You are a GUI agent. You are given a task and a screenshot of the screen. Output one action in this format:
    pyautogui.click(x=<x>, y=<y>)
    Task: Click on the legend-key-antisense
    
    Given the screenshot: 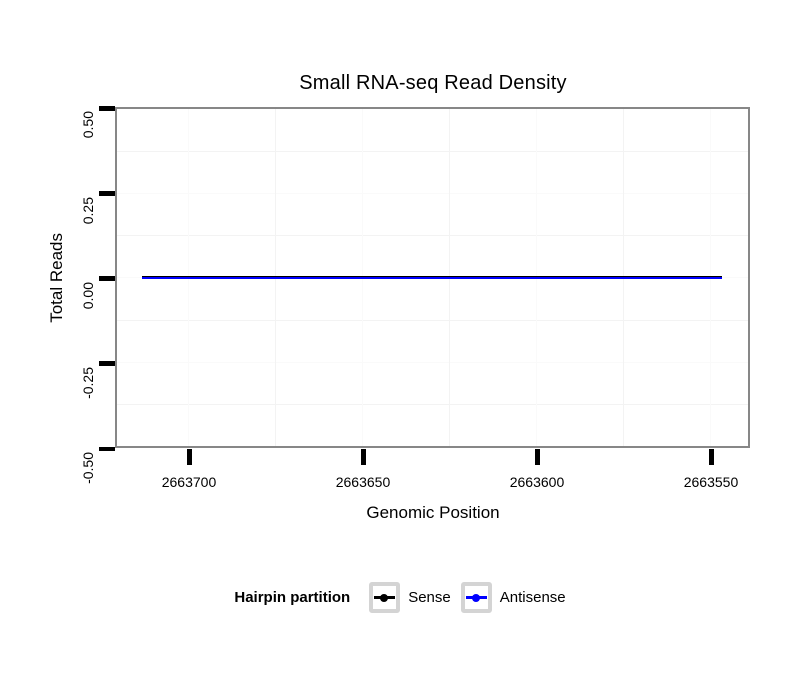 What is the action you would take?
    pyautogui.click(x=476, y=597)
    